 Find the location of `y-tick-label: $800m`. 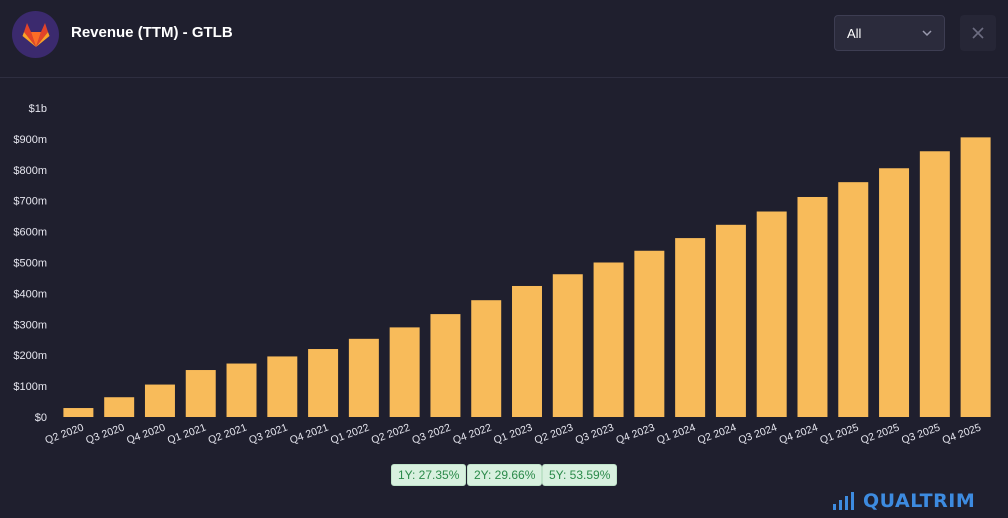

y-tick-label: $800m is located at coordinates (30, 171).